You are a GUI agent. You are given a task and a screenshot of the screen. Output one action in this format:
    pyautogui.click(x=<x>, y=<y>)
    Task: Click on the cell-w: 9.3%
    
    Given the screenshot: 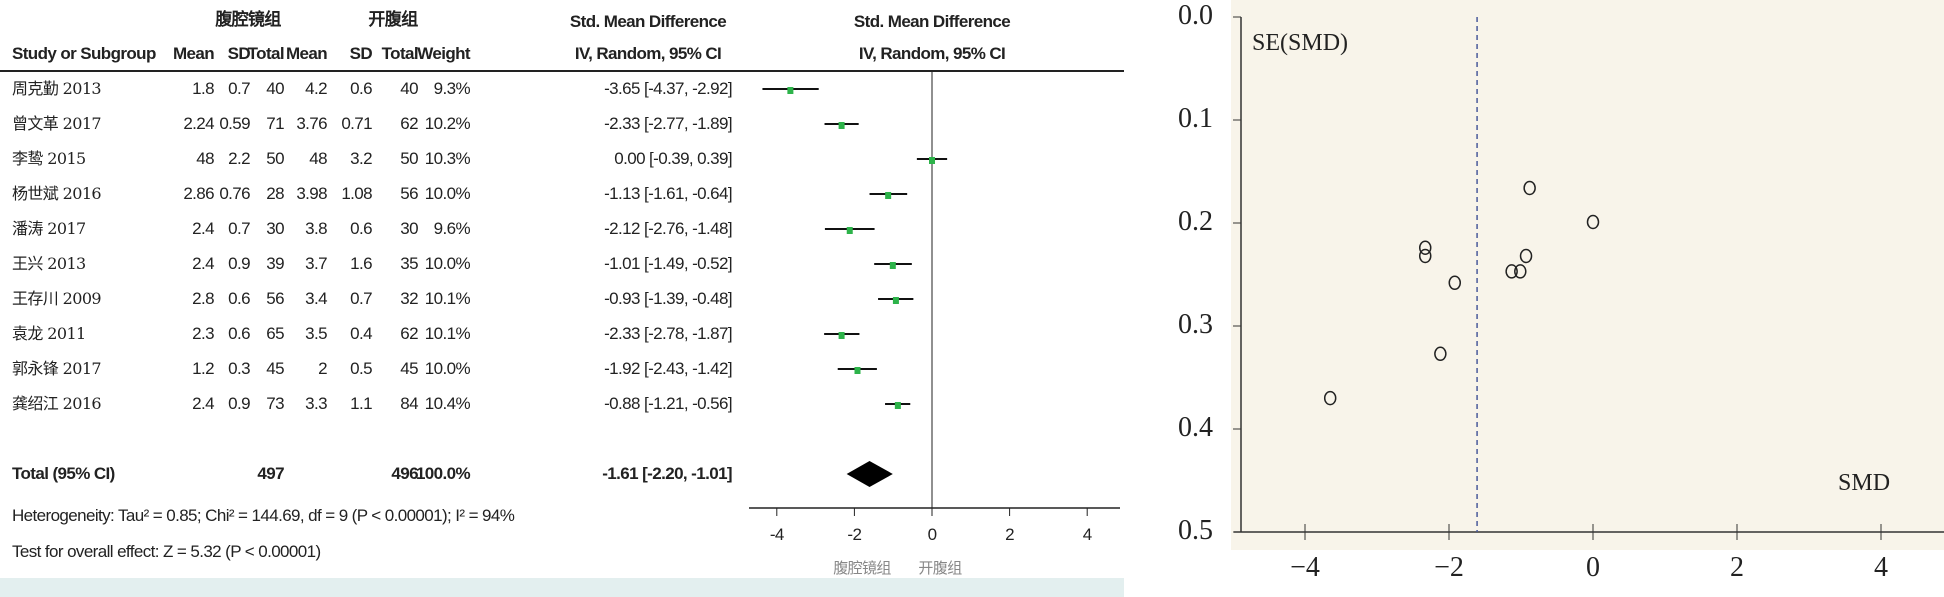 What is the action you would take?
    pyautogui.click(x=452, y=88)
    